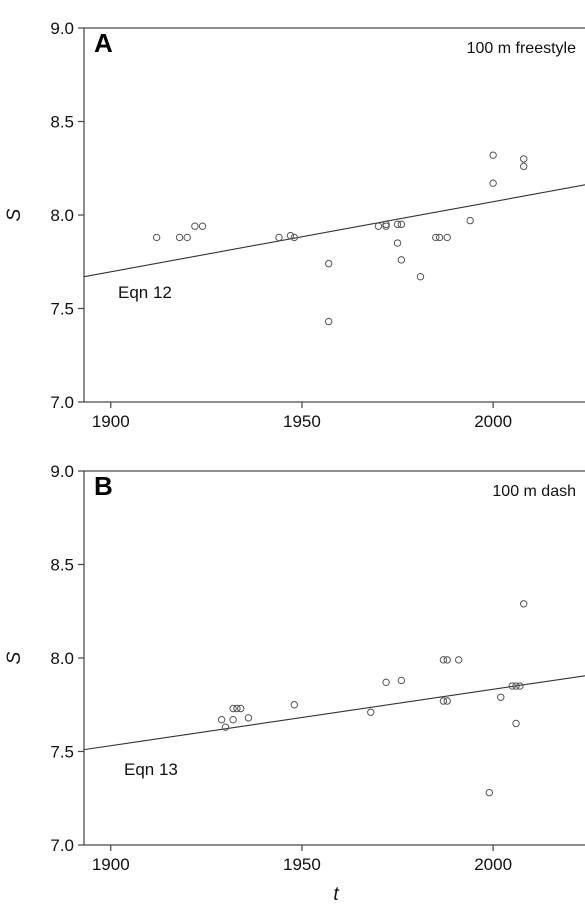  I want to click on fit-label: Eqn 12, so click(145, 292).